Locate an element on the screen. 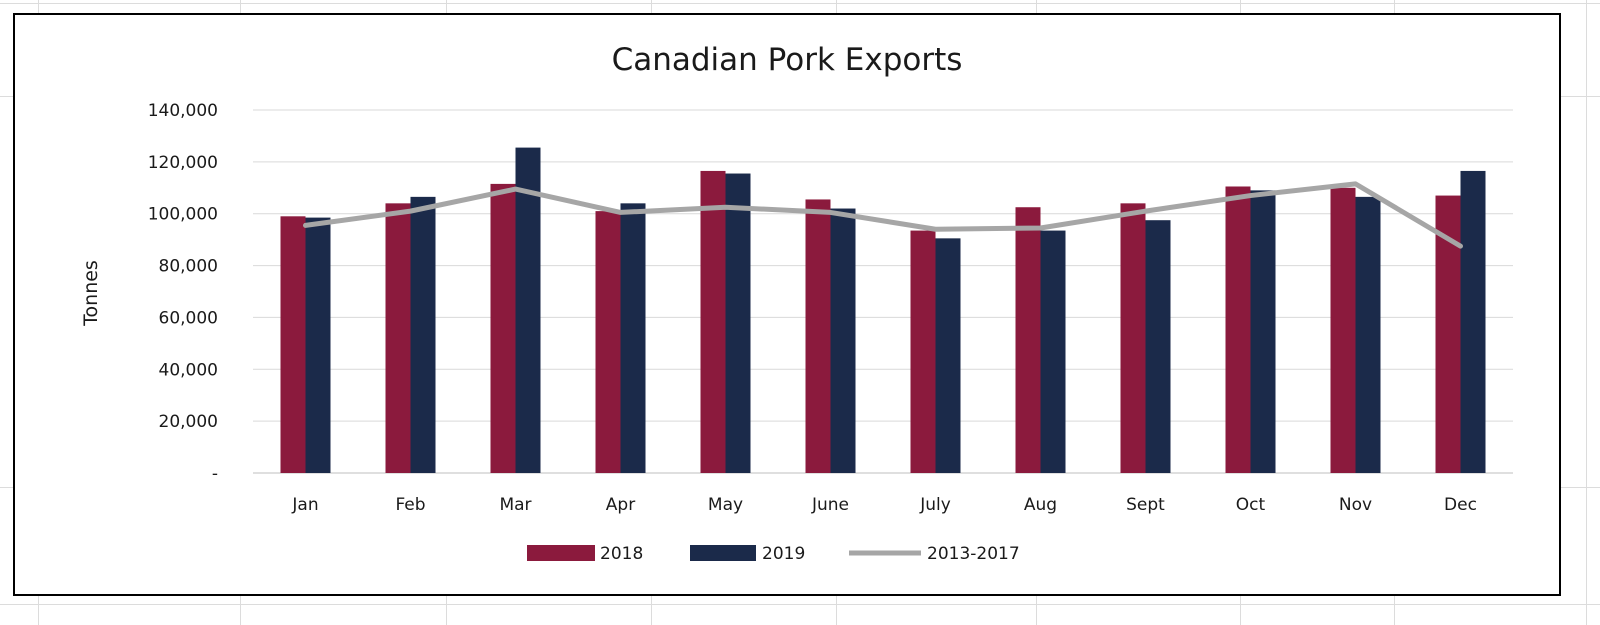  average-line is located at coordinates (883, 215).